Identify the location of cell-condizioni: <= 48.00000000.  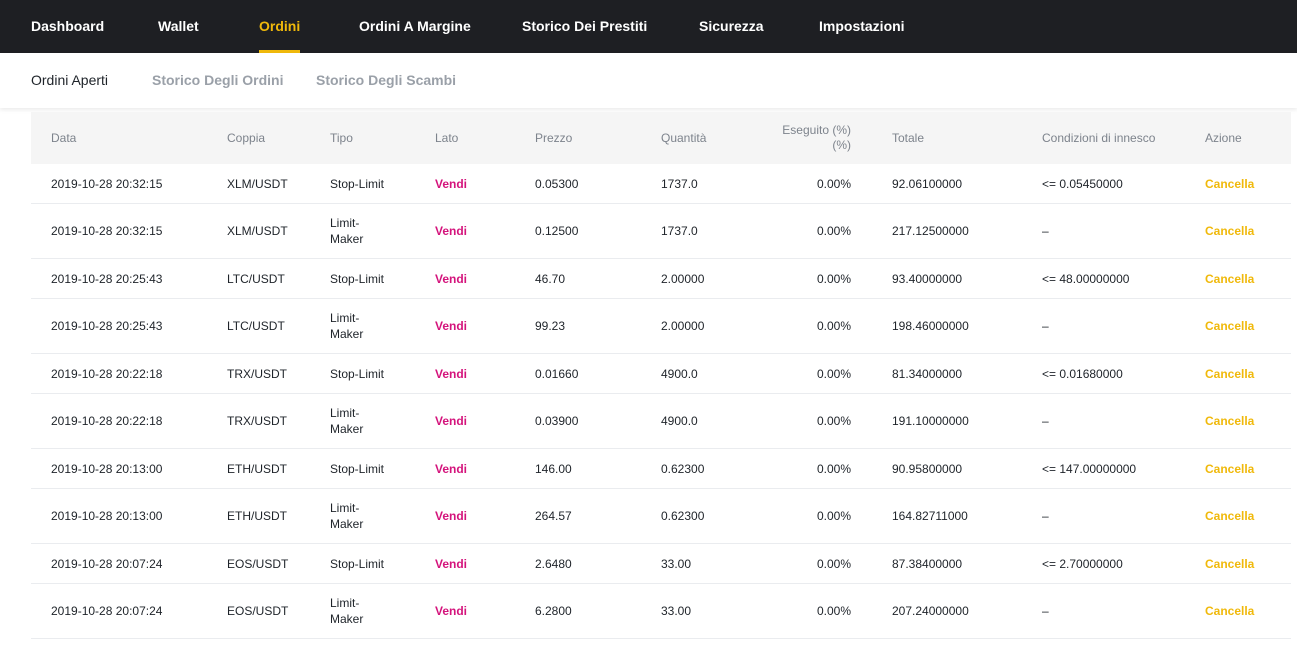
(1086, 278).